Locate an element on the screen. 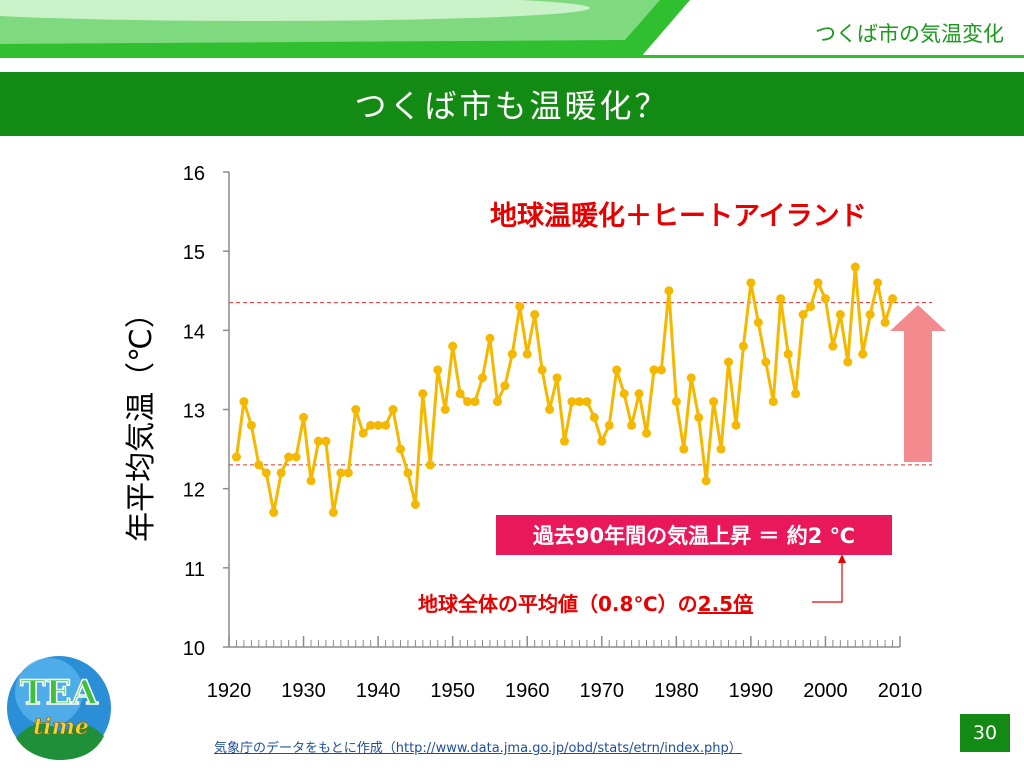 This screenshot has width=1024, height=768. y-tick-label: 16 is located at coordinates (194, 174).